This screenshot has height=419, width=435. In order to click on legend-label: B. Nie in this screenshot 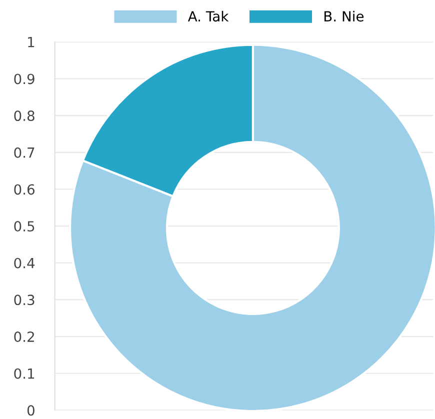, I will do `click(344, 16)`.